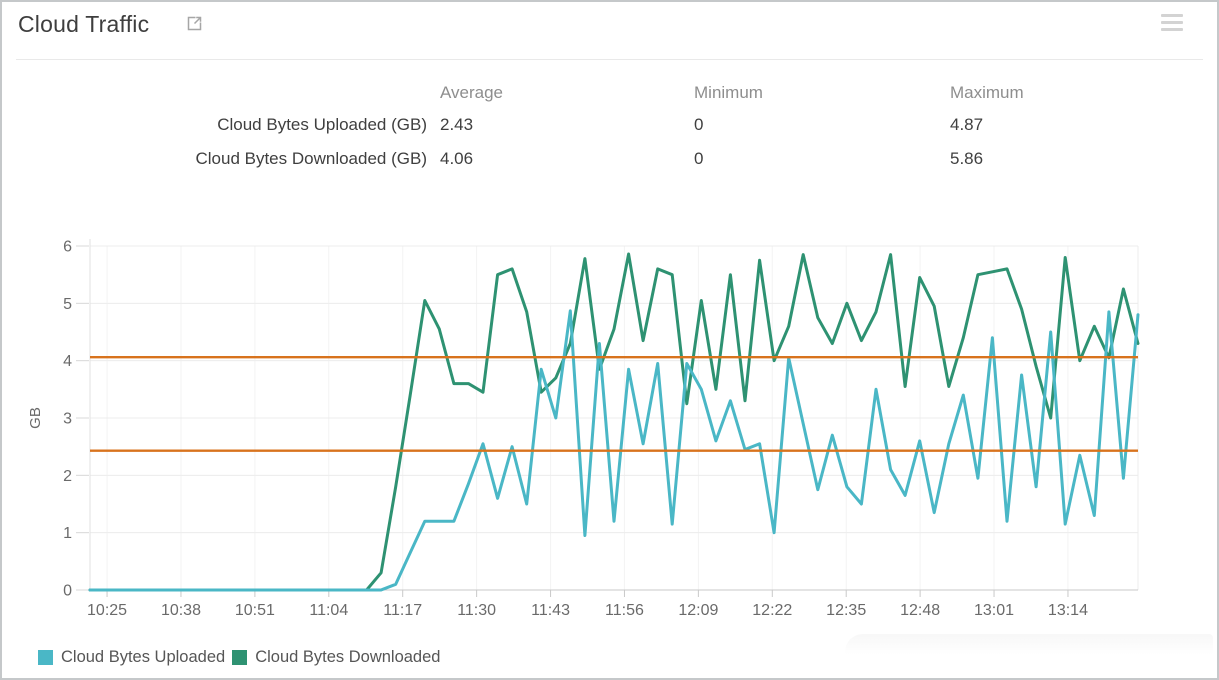 The image size is (1219, 680). Describe the element at coordinates (45, 657) in the screenshot. I see `uploaded-swatch` at that location.